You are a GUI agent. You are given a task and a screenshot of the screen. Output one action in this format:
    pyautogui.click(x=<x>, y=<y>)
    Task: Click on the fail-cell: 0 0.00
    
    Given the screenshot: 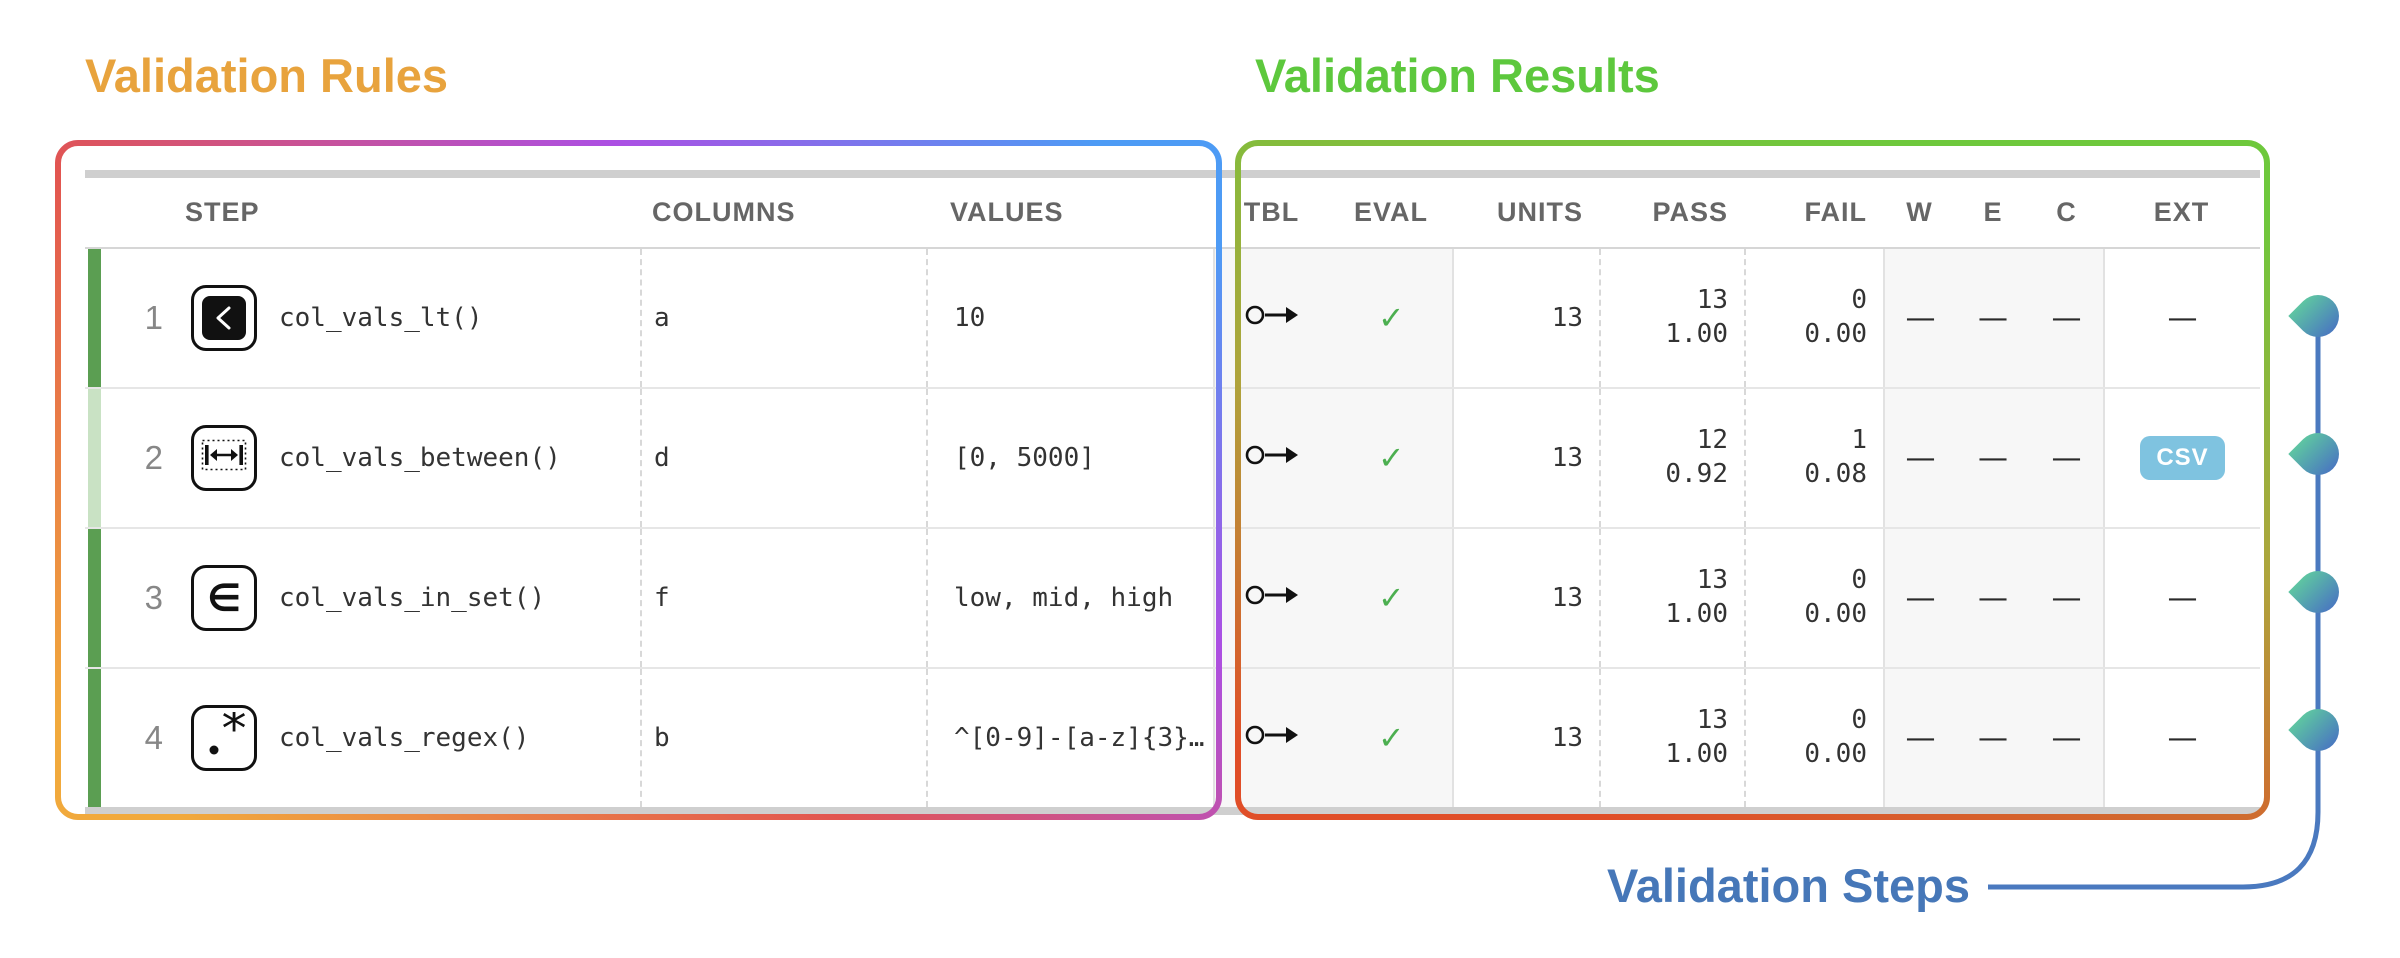 What is the action you would take?
    pyautogui.click(x=1813, y=598)
    